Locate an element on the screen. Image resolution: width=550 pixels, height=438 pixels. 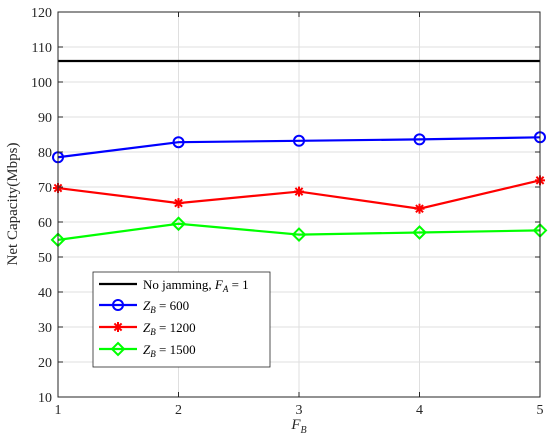
x-axis-label: FB is located at coordinates (298, 426).